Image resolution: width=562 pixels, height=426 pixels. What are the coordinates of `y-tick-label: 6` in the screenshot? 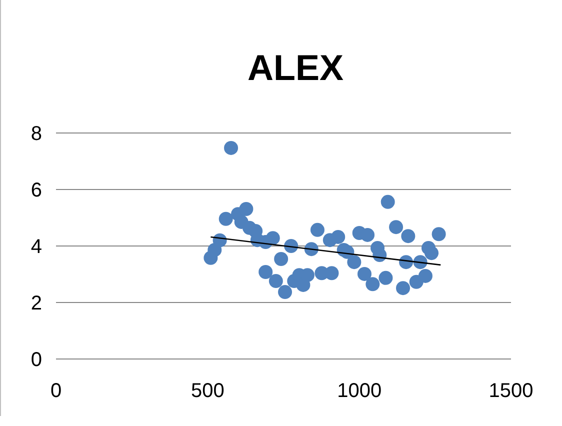 It's located at (36, 191).